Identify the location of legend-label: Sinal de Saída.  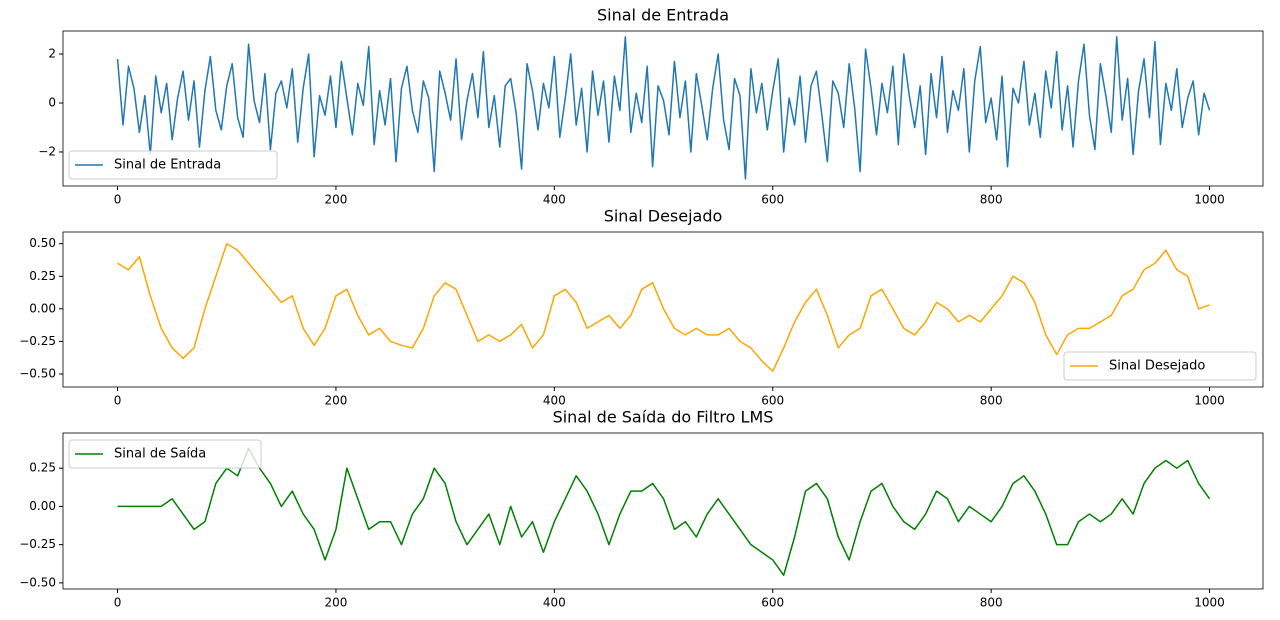
(160, 454).